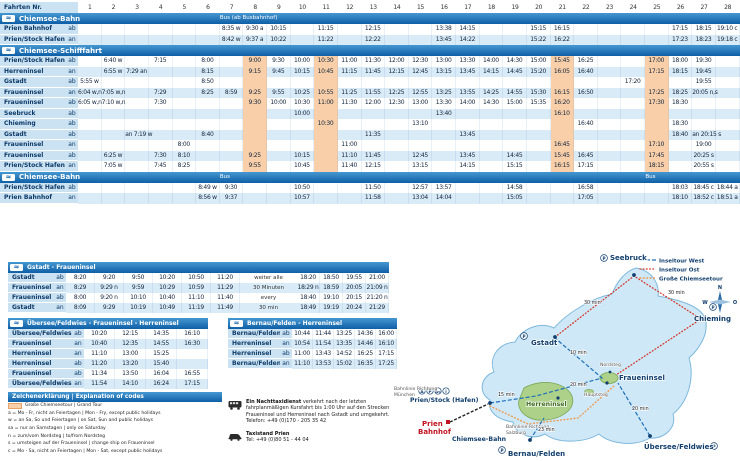  I want to click on duration-gstadt-seebruck: 30 min, so click(592, 303).